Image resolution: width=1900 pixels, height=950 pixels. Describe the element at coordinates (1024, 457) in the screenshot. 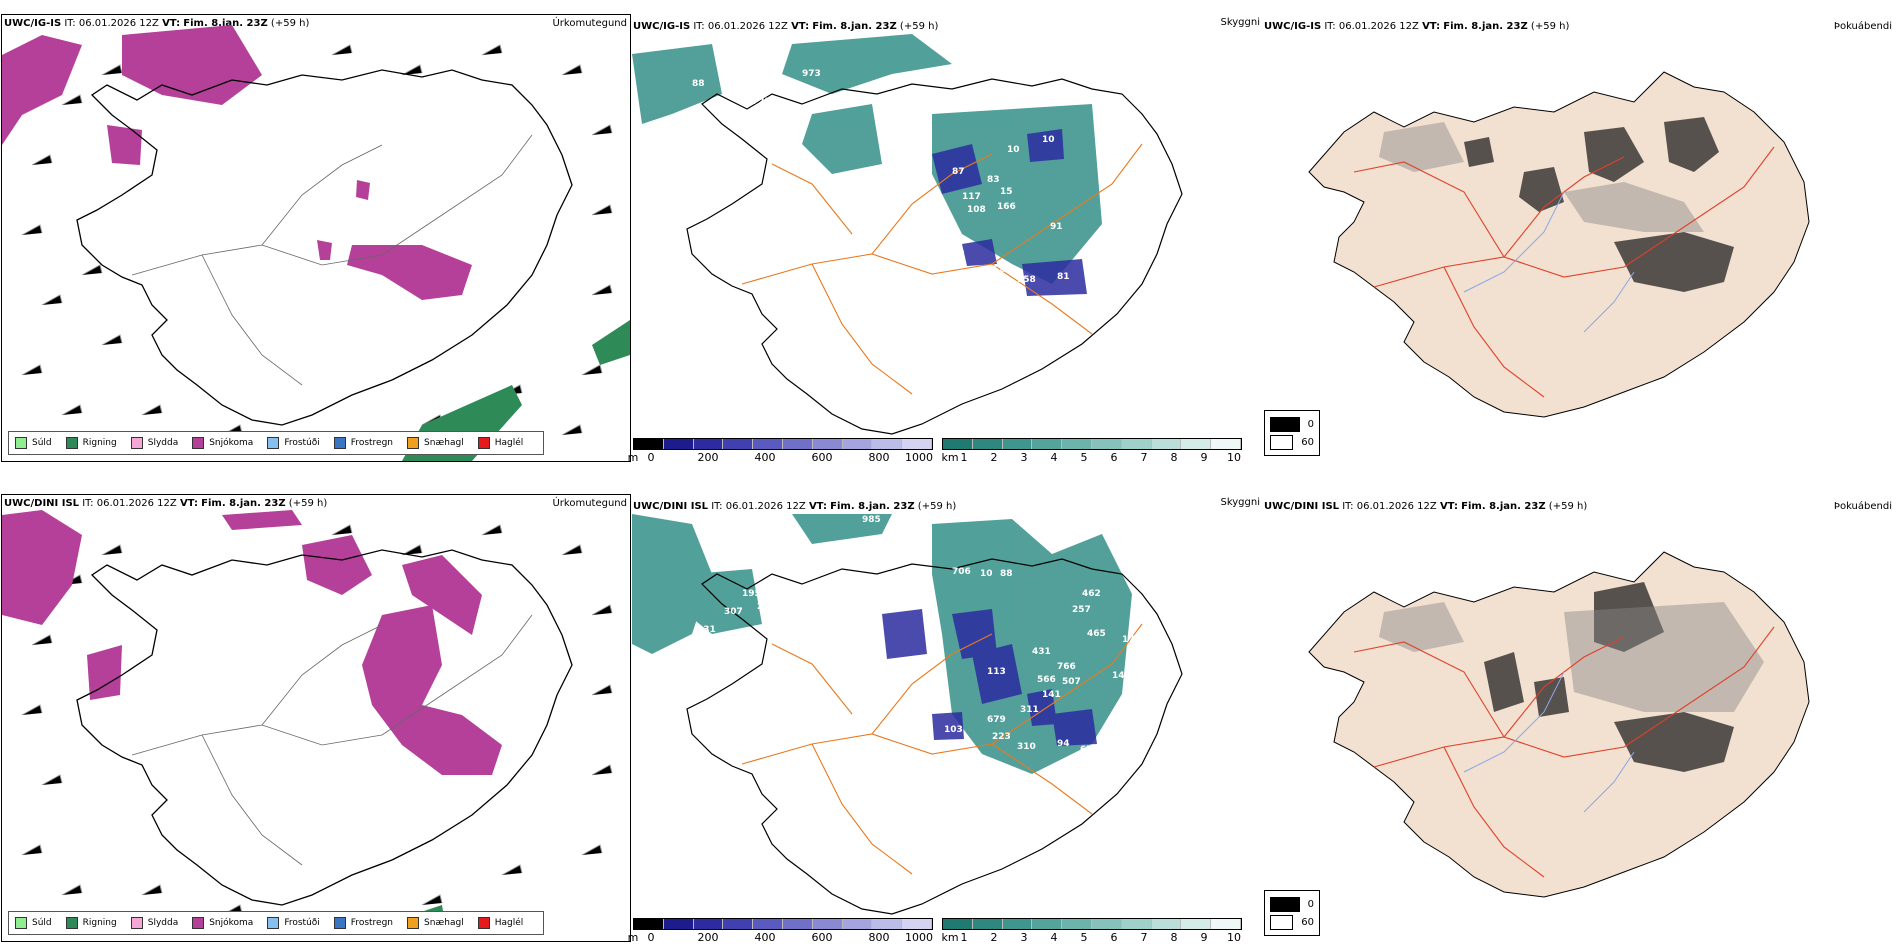

I see `scale-tick: 3` at that location.